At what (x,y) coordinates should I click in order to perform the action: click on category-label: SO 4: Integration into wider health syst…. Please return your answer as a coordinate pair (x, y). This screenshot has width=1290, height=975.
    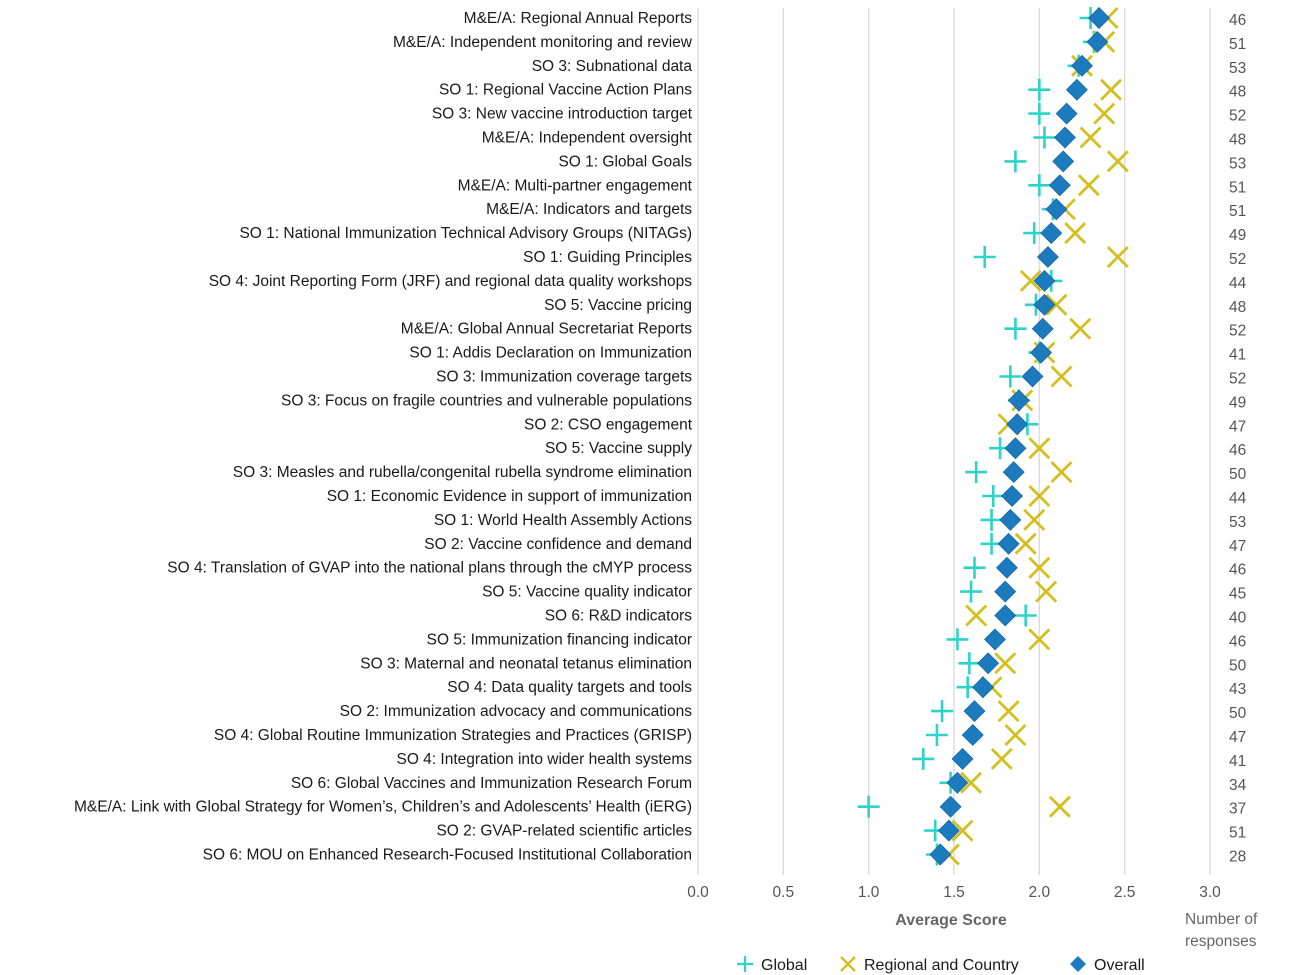
    Looking at the image, I should click on (544, 759).